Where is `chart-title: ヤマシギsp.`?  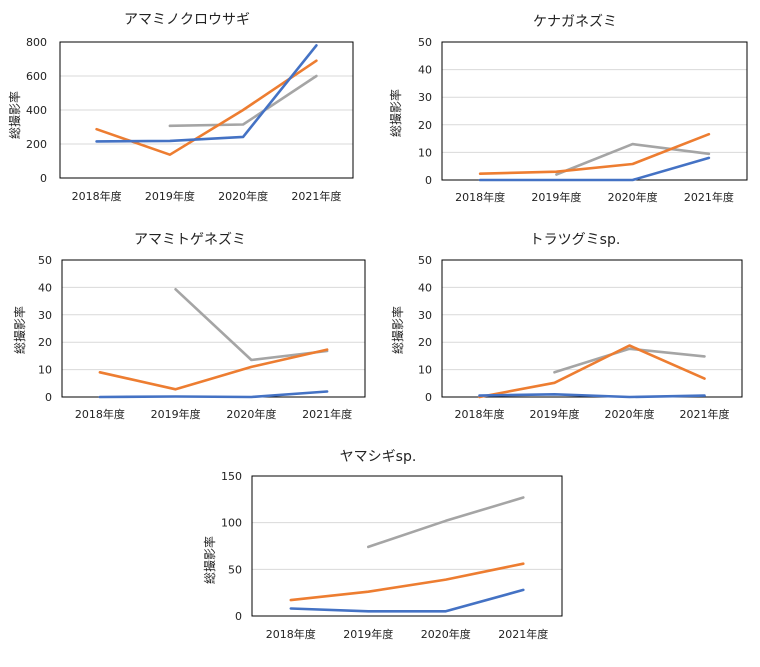
chart-title: ヤマシギsp. is located at coordinates (378, 457).